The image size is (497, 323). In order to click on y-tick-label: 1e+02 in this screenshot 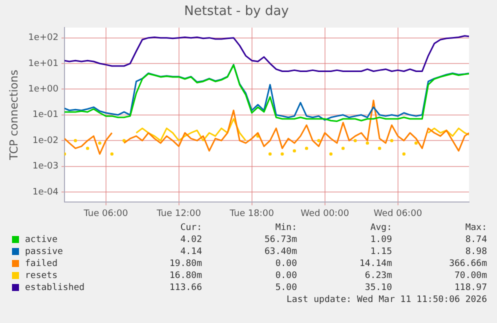, I will do `click(43, 38)`.